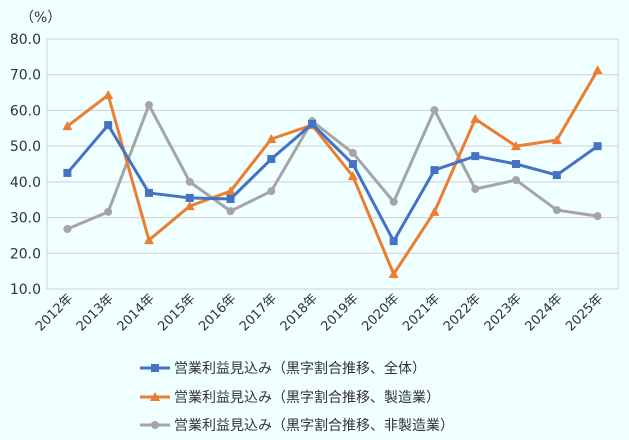 This screenshot has height=440, width=629. I want to click on x-tick-label: 2021年, so click(421, 312).